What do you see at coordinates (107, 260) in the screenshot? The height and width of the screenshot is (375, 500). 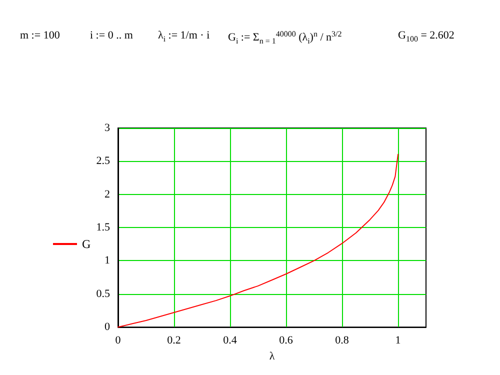 I see `y-tick-label: 1` at bounding box center [107, 260].